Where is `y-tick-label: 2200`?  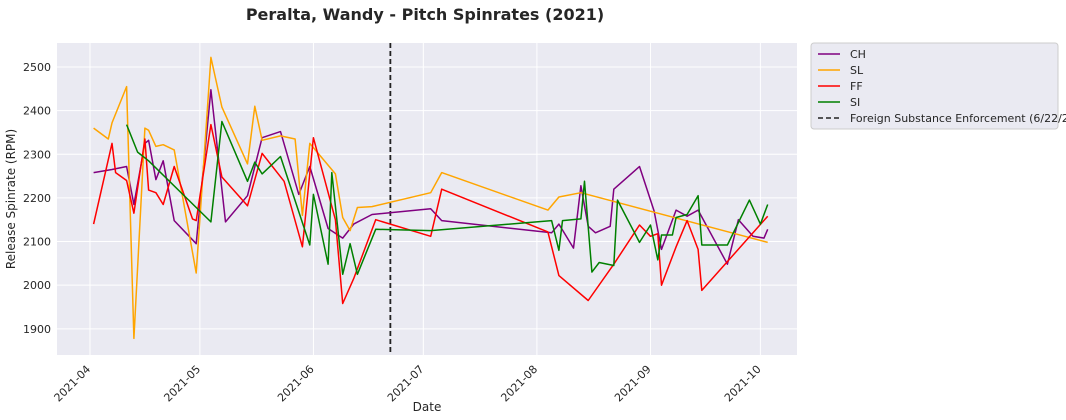
y-tick-label: 2200 is located at coordinates (37, 198).